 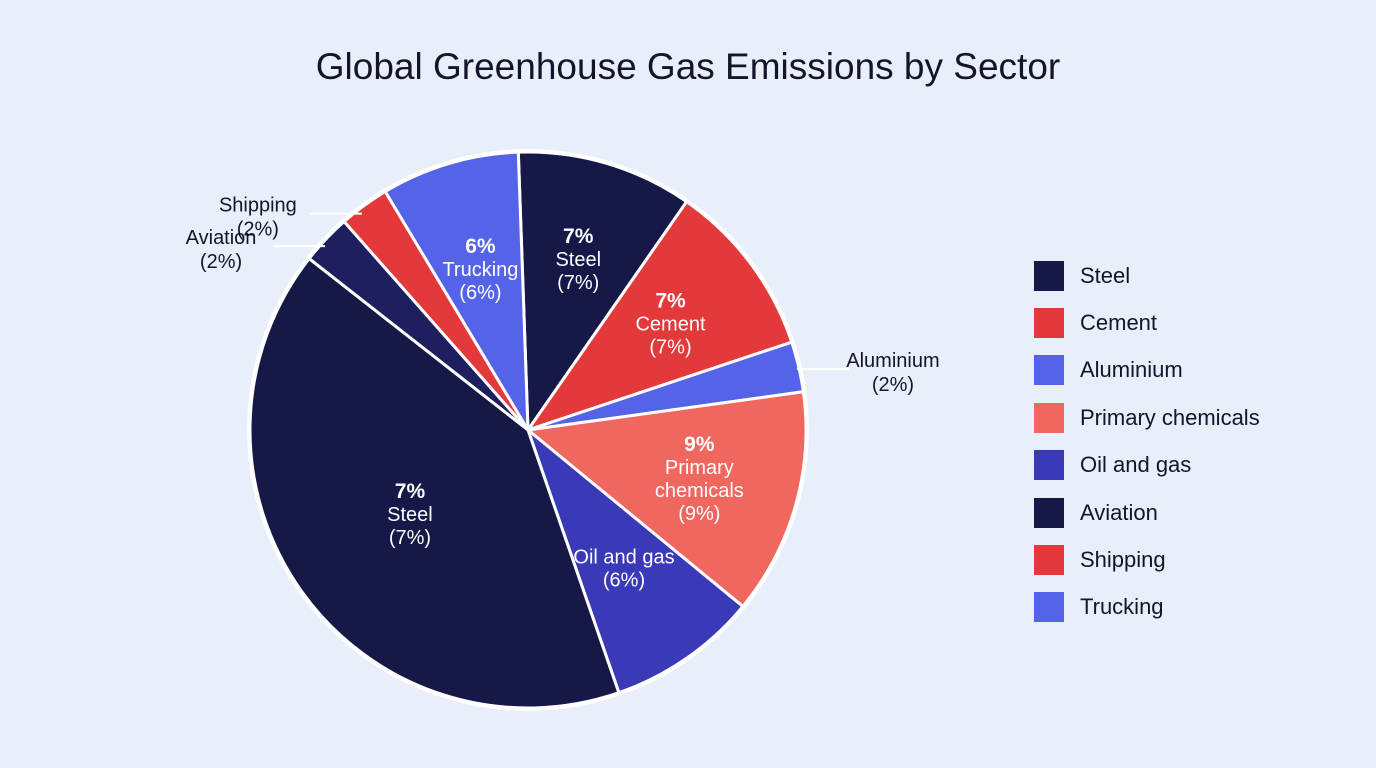 I want to click on slice-aluminium-name: Aluminium, so click(x=892, y=361).